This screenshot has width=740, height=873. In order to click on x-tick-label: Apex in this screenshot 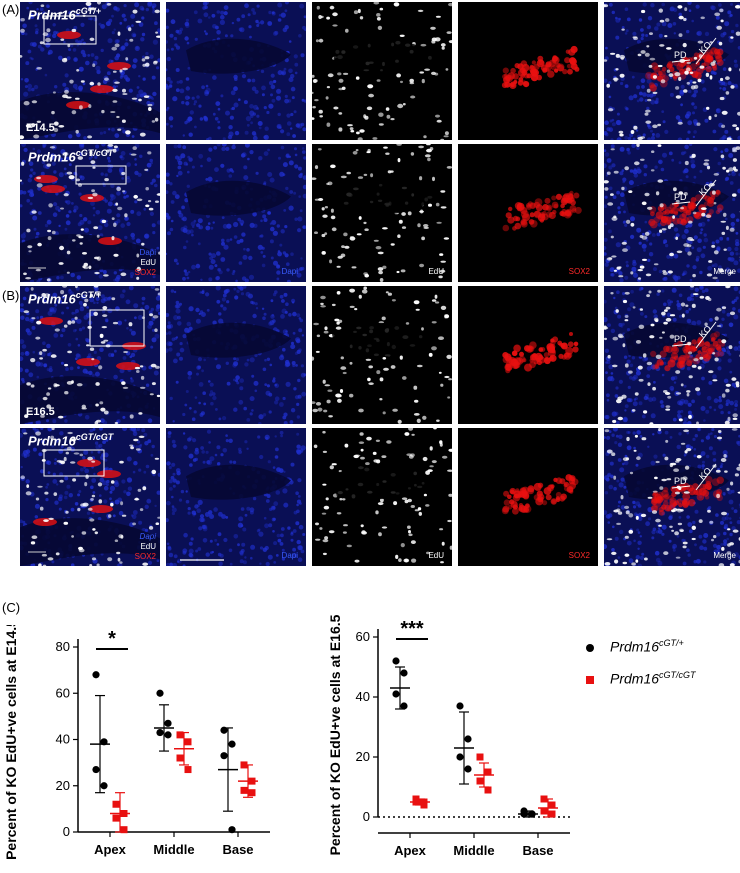, I will do `click(410, 850)`.